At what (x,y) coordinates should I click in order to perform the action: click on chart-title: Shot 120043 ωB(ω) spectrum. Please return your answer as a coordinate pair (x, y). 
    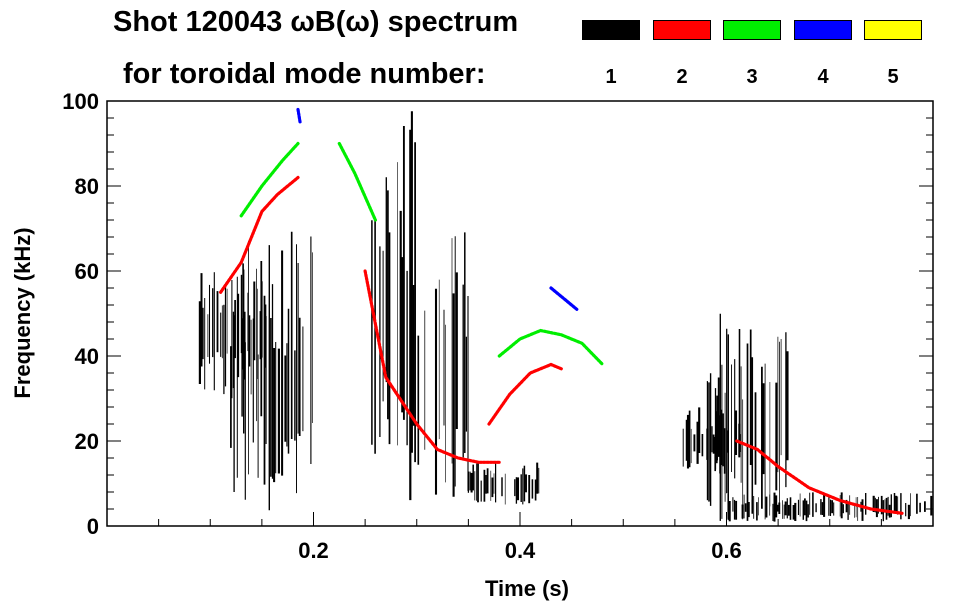
    Looking at the image, I should click on (316, 22).